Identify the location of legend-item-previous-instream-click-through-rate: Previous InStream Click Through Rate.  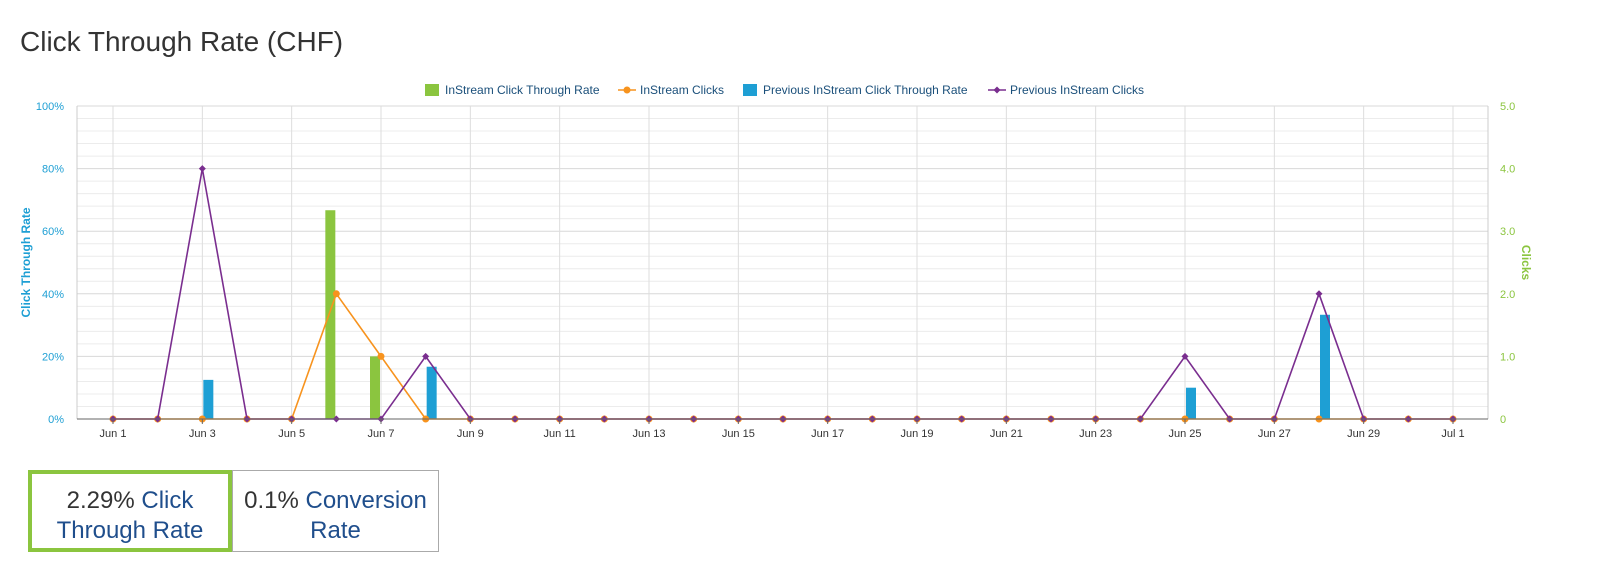
(855, 90).